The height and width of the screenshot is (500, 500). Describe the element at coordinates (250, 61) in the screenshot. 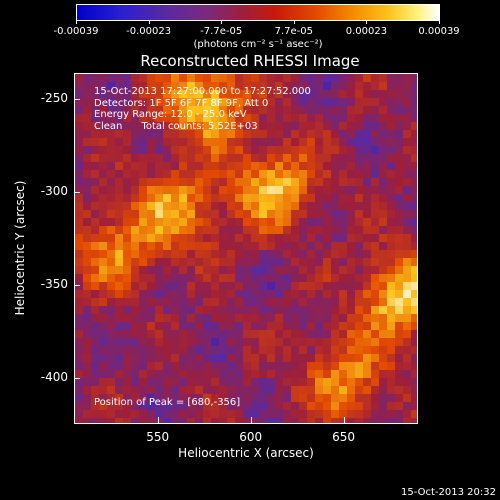

I see `chart-title: Reconstructed RHESSI Image` at that location.